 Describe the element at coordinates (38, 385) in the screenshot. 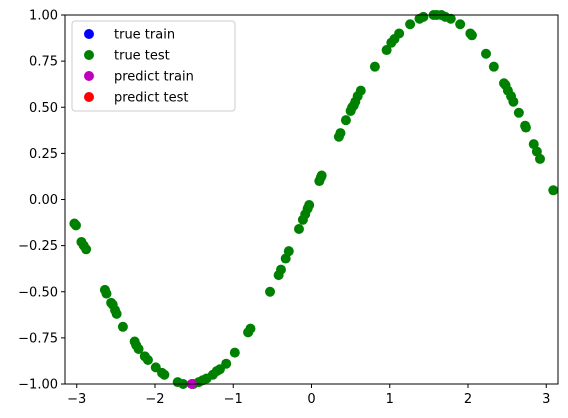

I see `y-tick-label-0: −1.00` at that location.